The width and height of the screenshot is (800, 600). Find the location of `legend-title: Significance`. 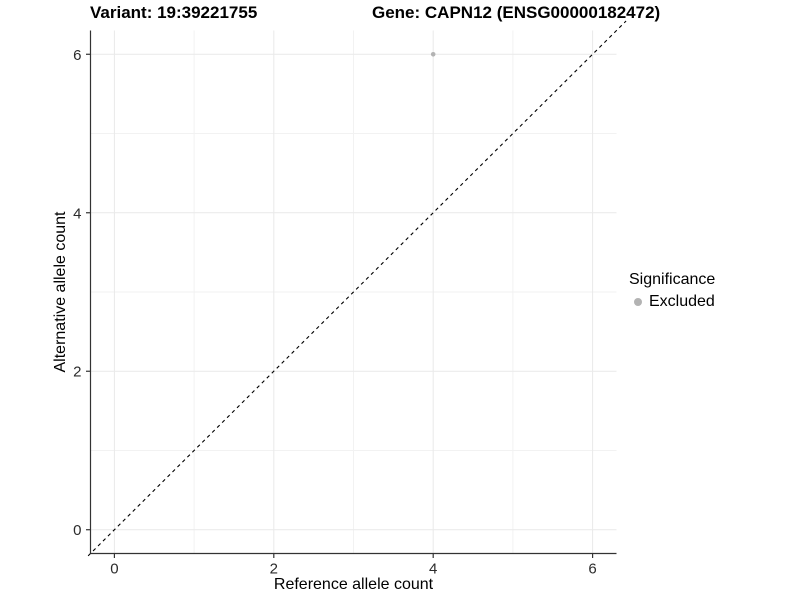

legend-title: Significance is located at coordinates (672, 279).